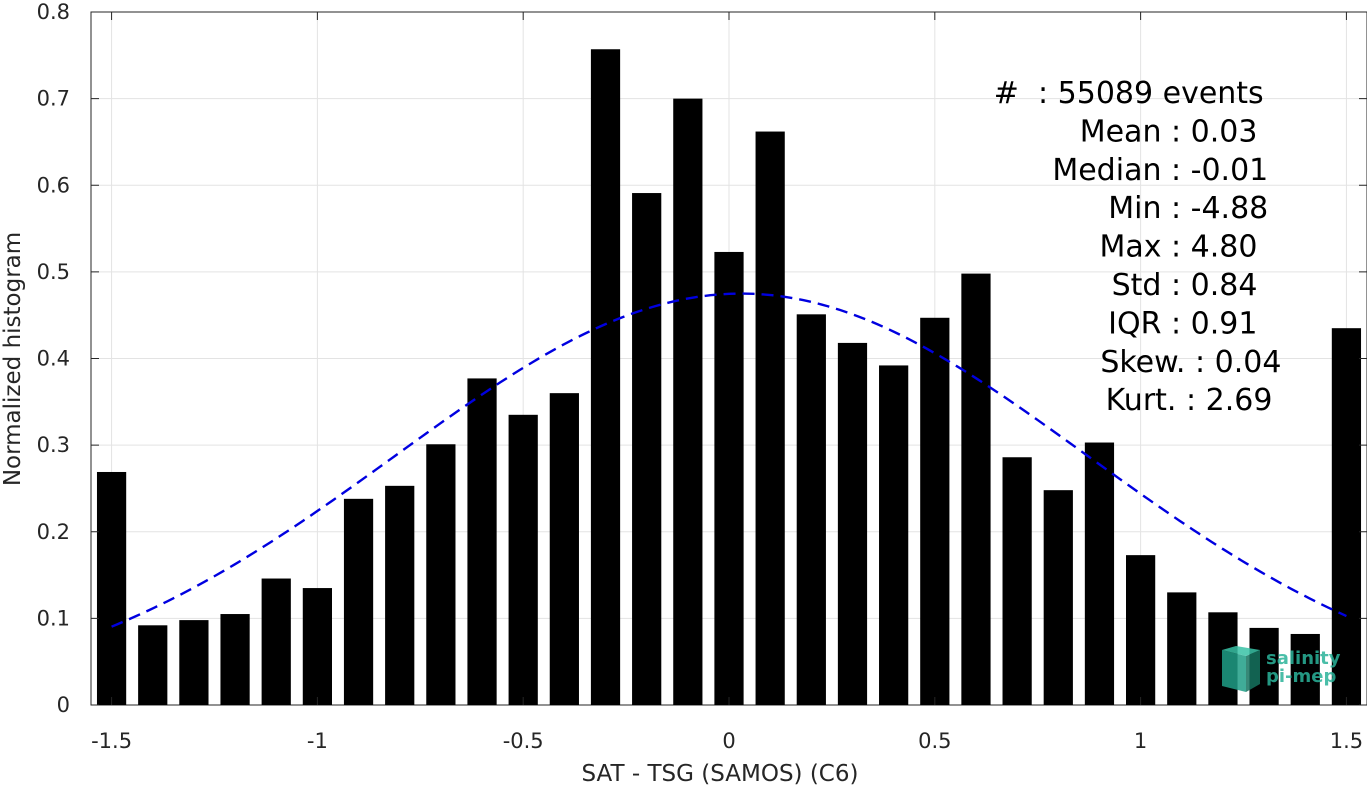  I want to click on stat-value: : 0.03, so click(1214, 131).